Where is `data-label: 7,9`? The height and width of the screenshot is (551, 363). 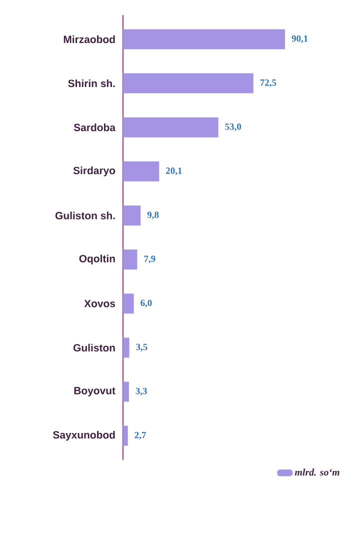
data-label: 7,9 is located at coordinates (150, 260).